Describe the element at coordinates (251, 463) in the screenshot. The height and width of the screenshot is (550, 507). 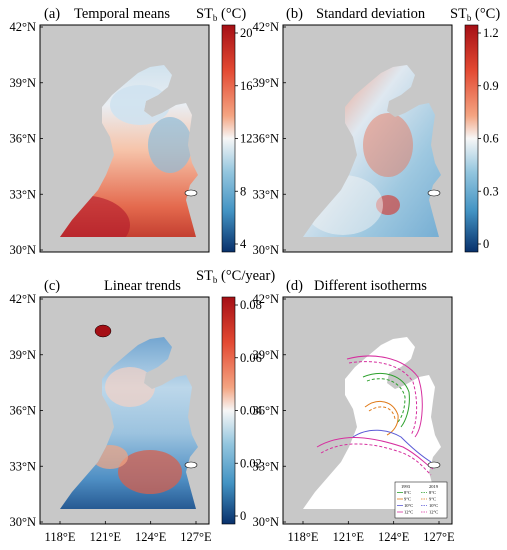
I see `colorbar-tick-label: 0.02` at that location.